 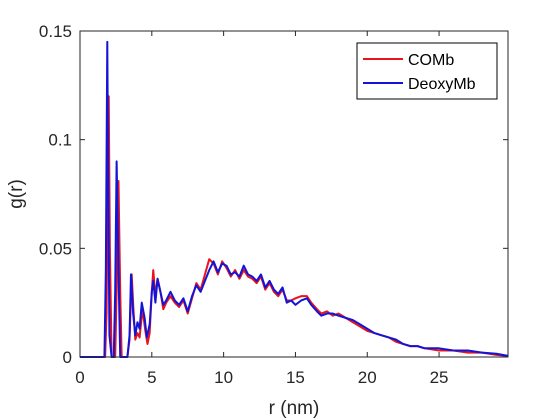 What do you see at coordinates (79, 377) in the screenshot?
I see `x-tick-label: 0` at bounding box center [79, 377].